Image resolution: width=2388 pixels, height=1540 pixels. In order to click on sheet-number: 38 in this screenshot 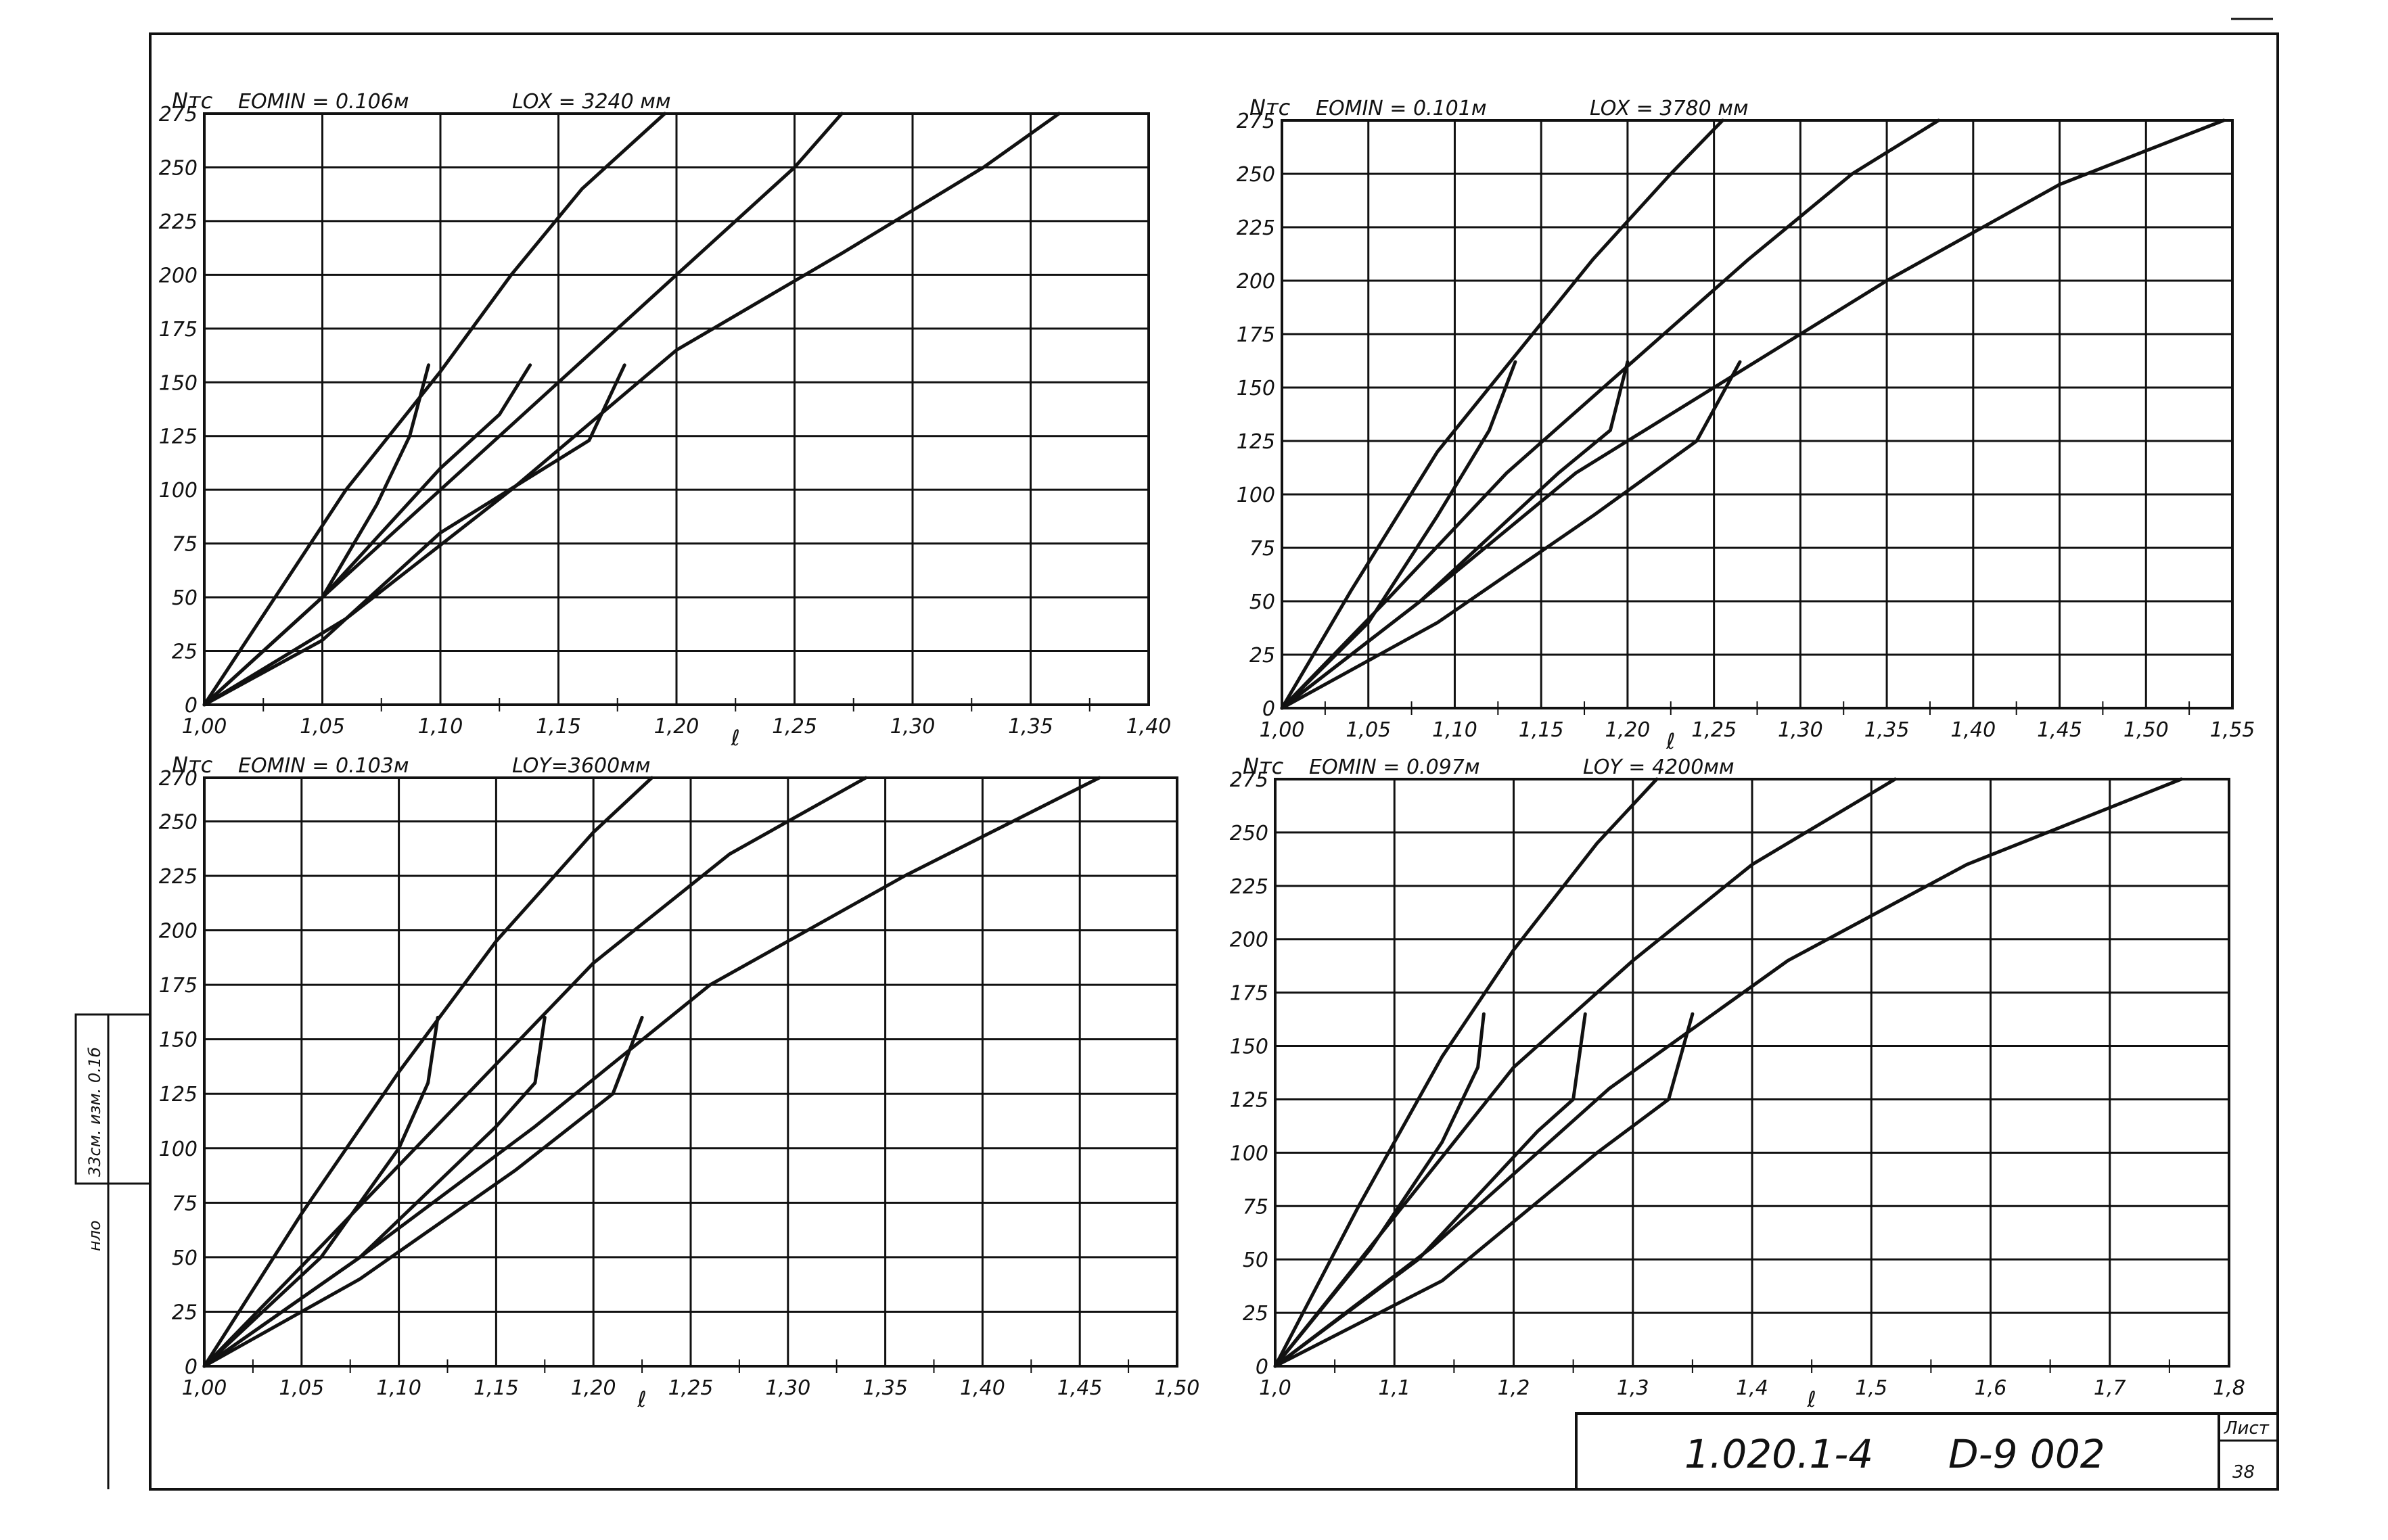, I will do `click(2243, 1473)`.